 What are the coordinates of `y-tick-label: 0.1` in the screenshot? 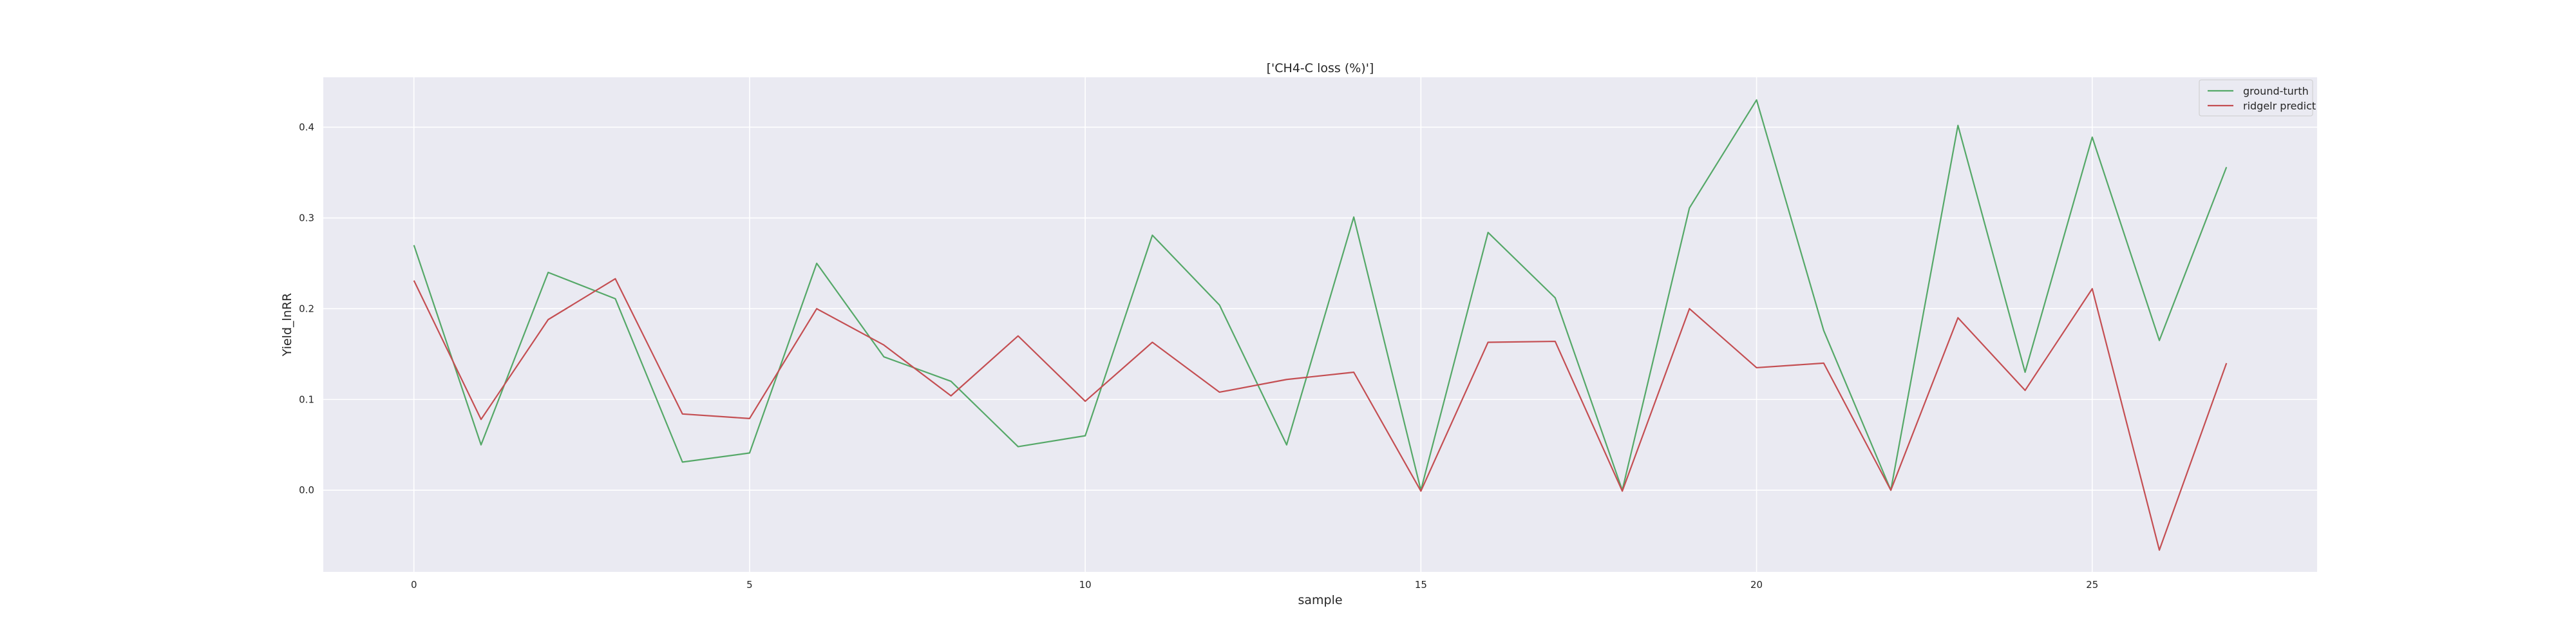 It's located at (306, 399).